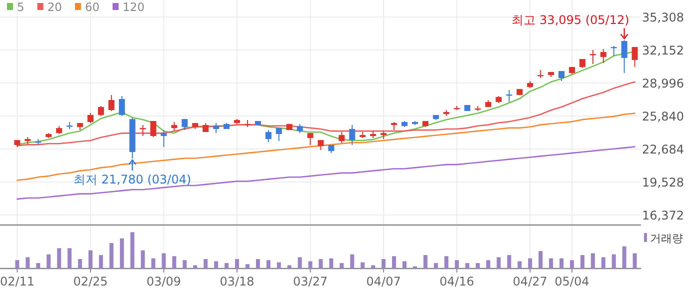  I want to click on x-tick-label: 05/04, so click(572, 281).